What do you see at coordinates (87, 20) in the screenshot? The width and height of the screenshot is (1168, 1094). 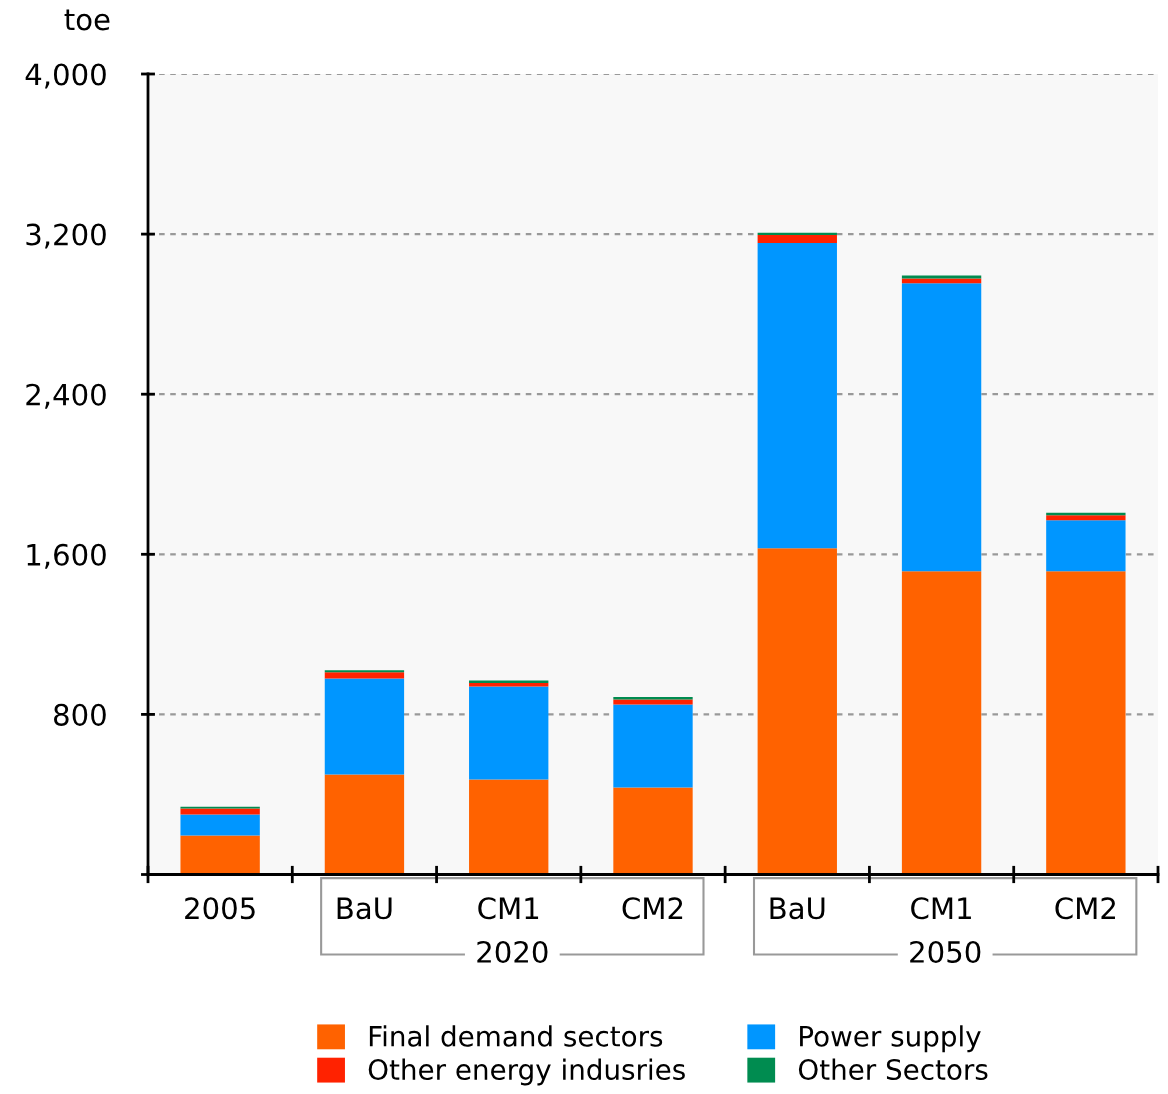 I see `y-axis-title: toe` at bounding box center [87, 20].